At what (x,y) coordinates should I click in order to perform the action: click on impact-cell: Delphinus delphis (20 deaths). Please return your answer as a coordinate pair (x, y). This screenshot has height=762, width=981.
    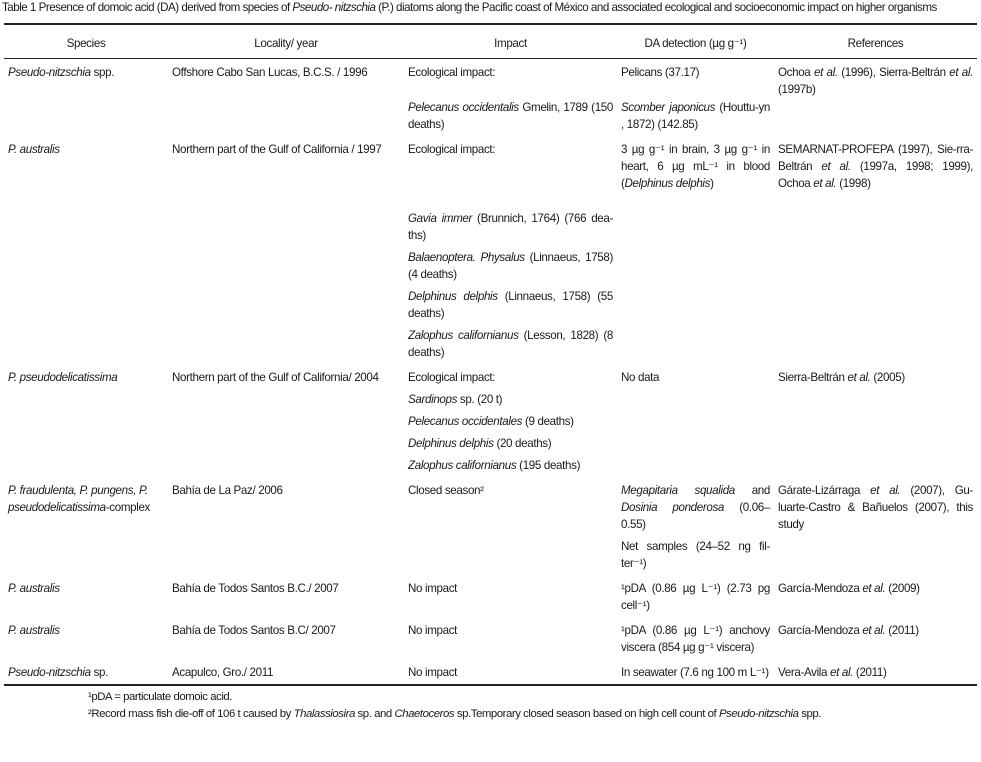
    Looking at the image, I should click on (510, 444).